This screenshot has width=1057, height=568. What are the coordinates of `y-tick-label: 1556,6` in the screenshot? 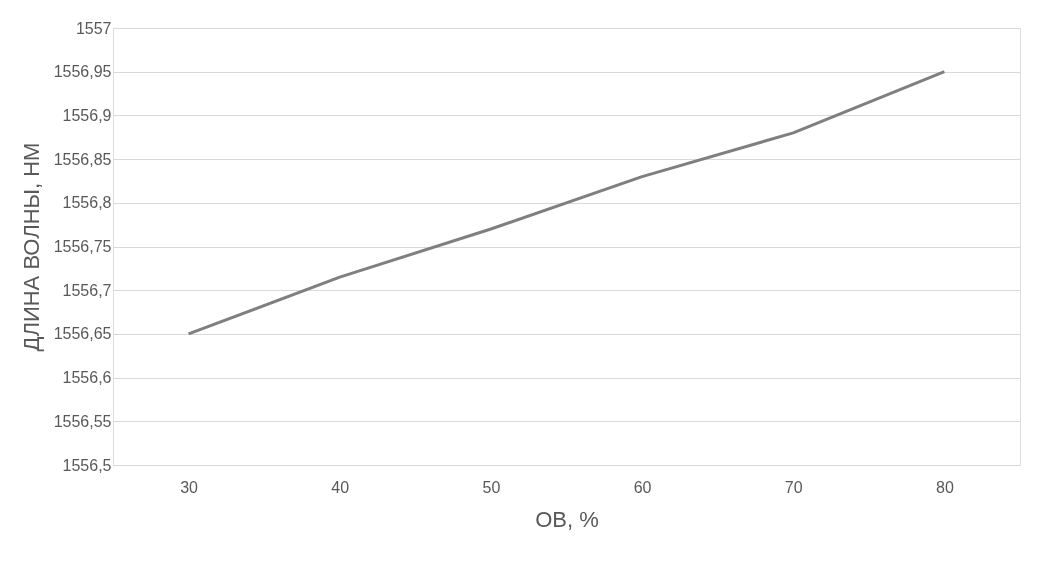 It's located at (87, 378).